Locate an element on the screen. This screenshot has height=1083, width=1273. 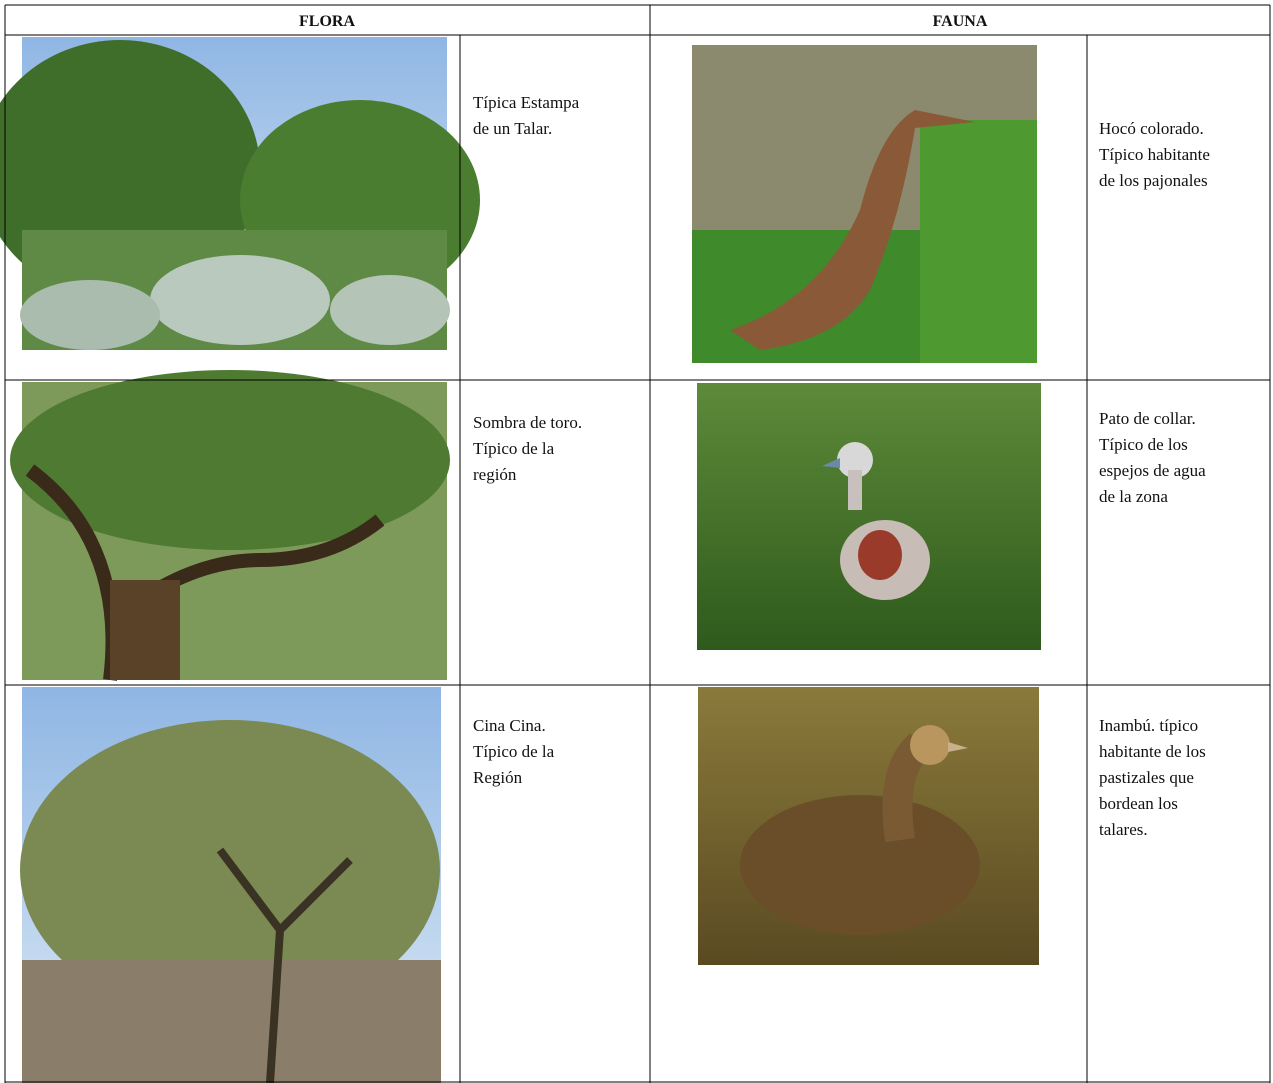
fauna-caption: Inambú. típico is located at coordinates (1148, 725).